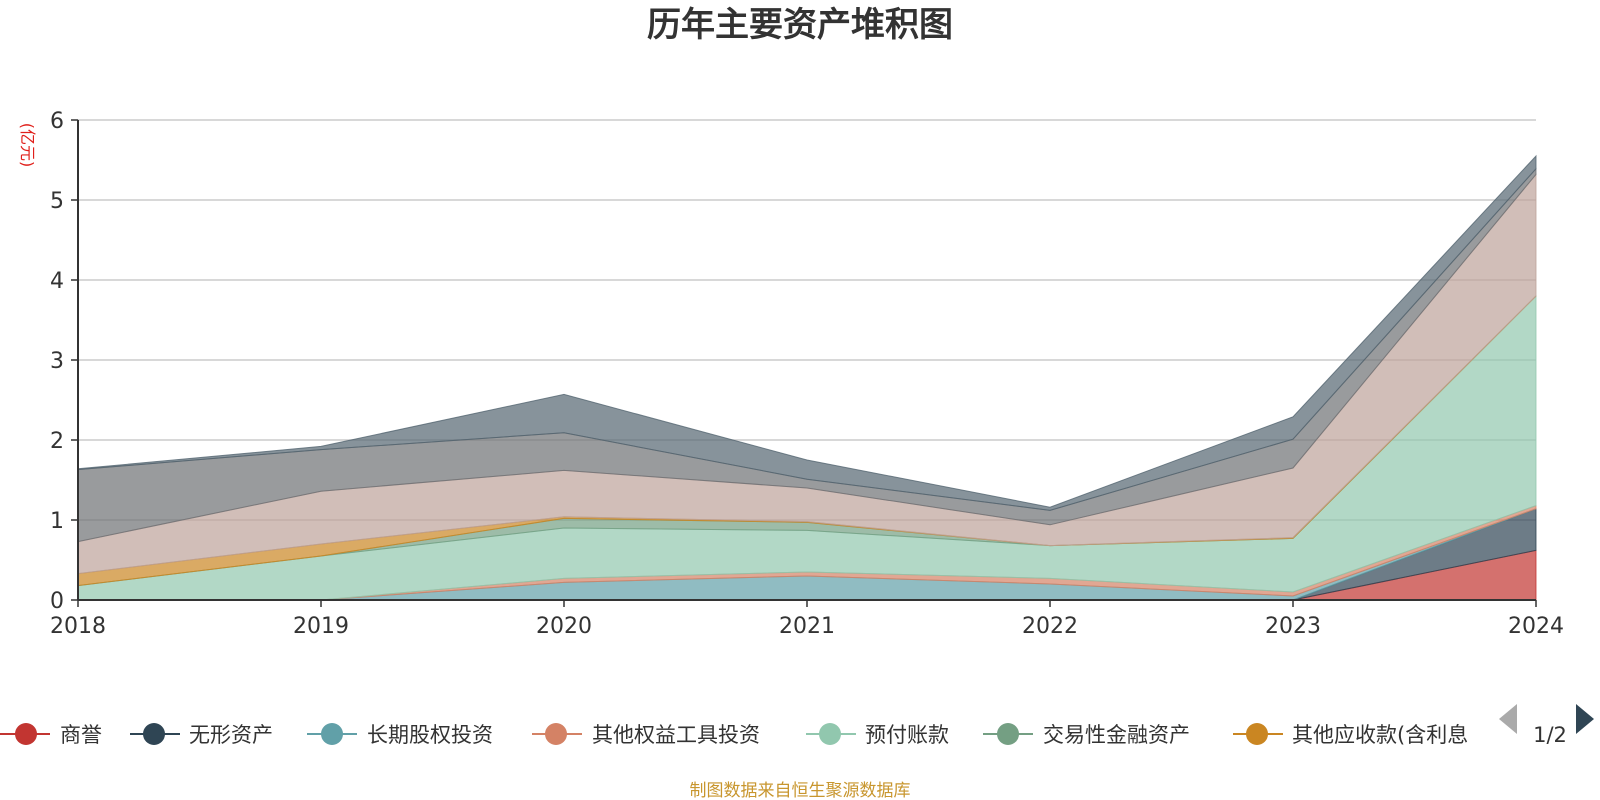 Image resolution: width=1600 pixels, height=800 pixels. What do you see at coordinates (81, 735) in the screenshot?
I see `legend-label: 商誉` at bounding box center [81, 735].